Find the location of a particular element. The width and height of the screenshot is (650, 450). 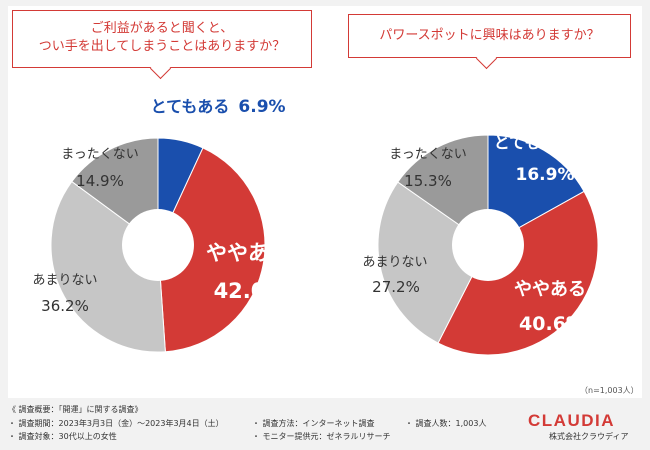

pie-1-center-hole is located at coordinates (158, 245).